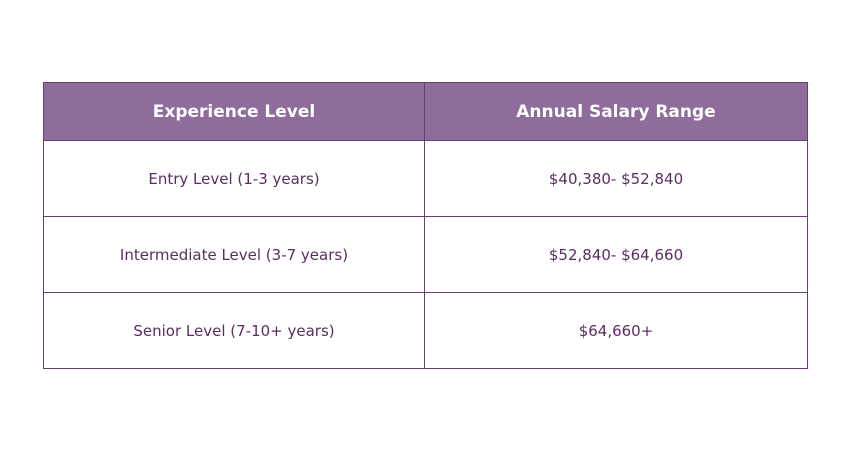  Describe the element at coordinates (234, 178) in the screenshot. I see `experience-level-cell: Entry Level (1-3 years)` at that location.